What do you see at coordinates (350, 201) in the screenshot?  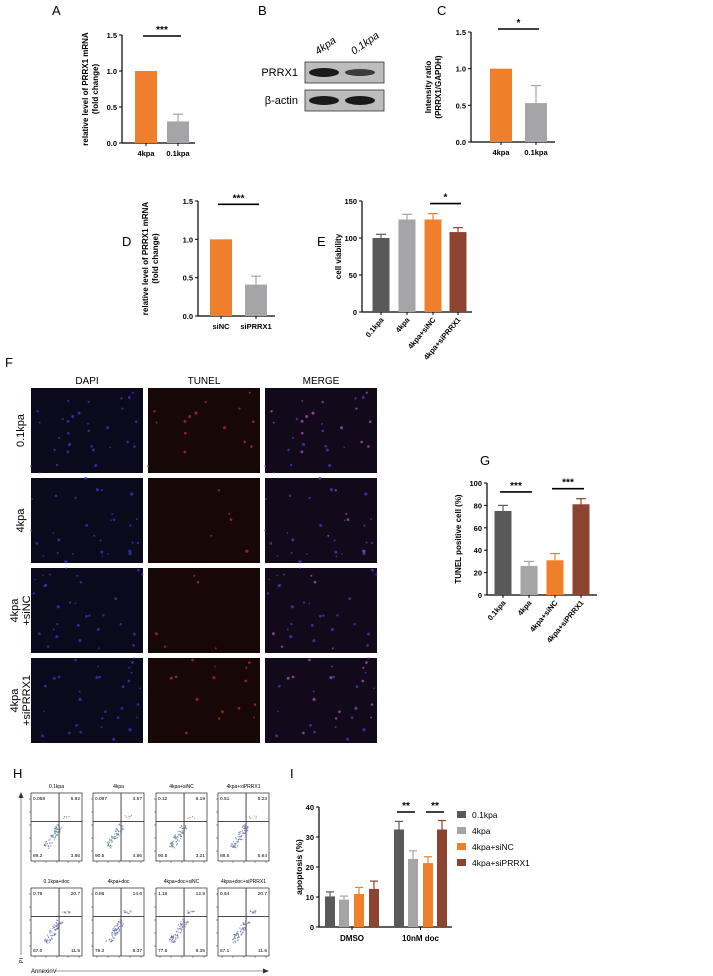 I see `y-tick-label: 150` at bounding box center [350, 201].